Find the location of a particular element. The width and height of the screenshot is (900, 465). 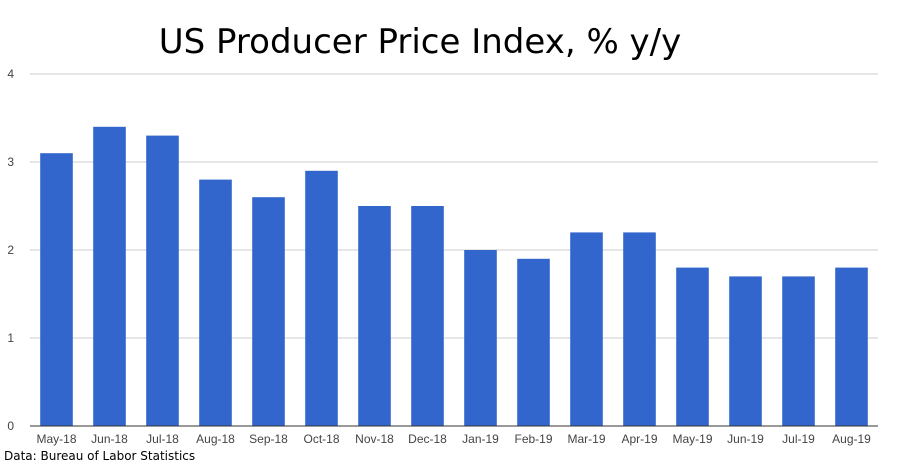

x-tick-label: Jul-19 is located at coordinates (798, 439).